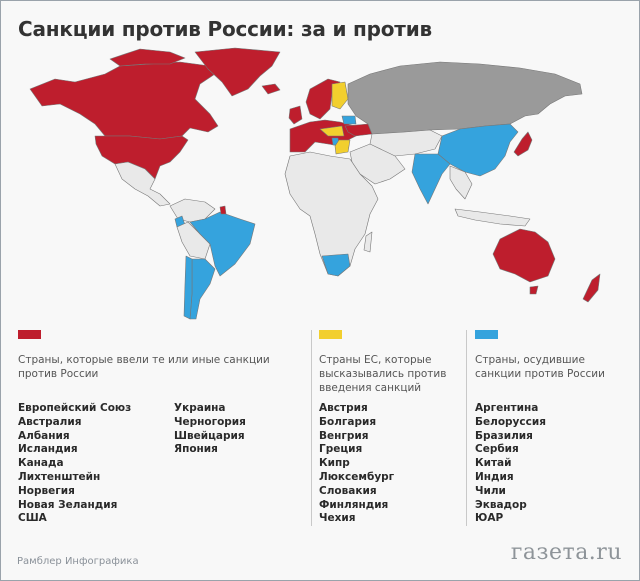 The image size is (640, 581). Describe the element at coordinates (523, 144) in the screenshot. I see `map-japan` at that location.